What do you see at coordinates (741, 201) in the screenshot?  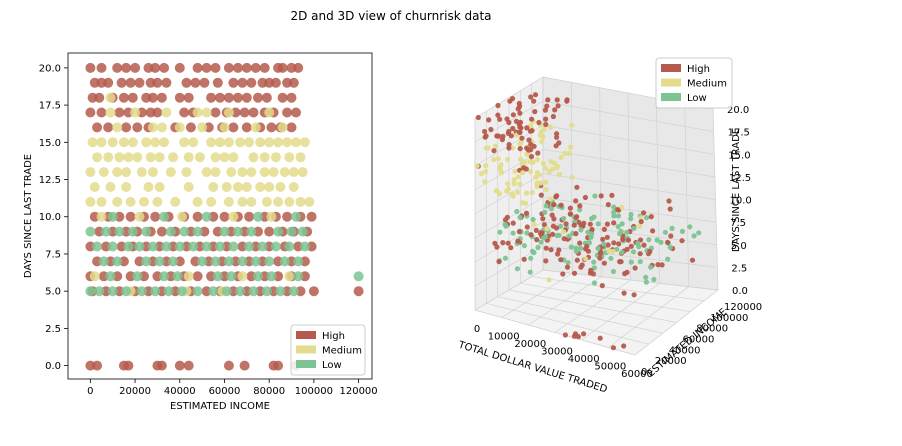 I see `z-tick-label-3d: 10.0` at bounding box center [741, 201].